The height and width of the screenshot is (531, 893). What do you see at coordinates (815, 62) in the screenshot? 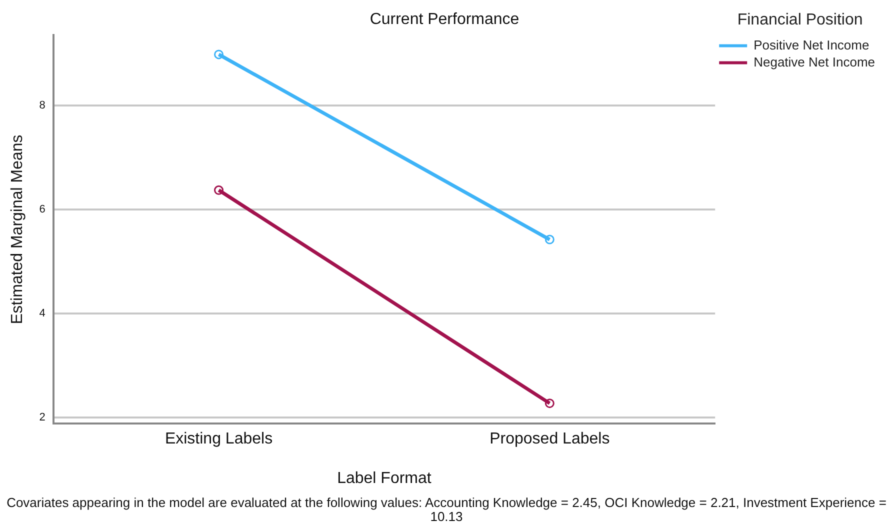
I see `legend-label: Negative Net Income` at bounding box center [815, 62].